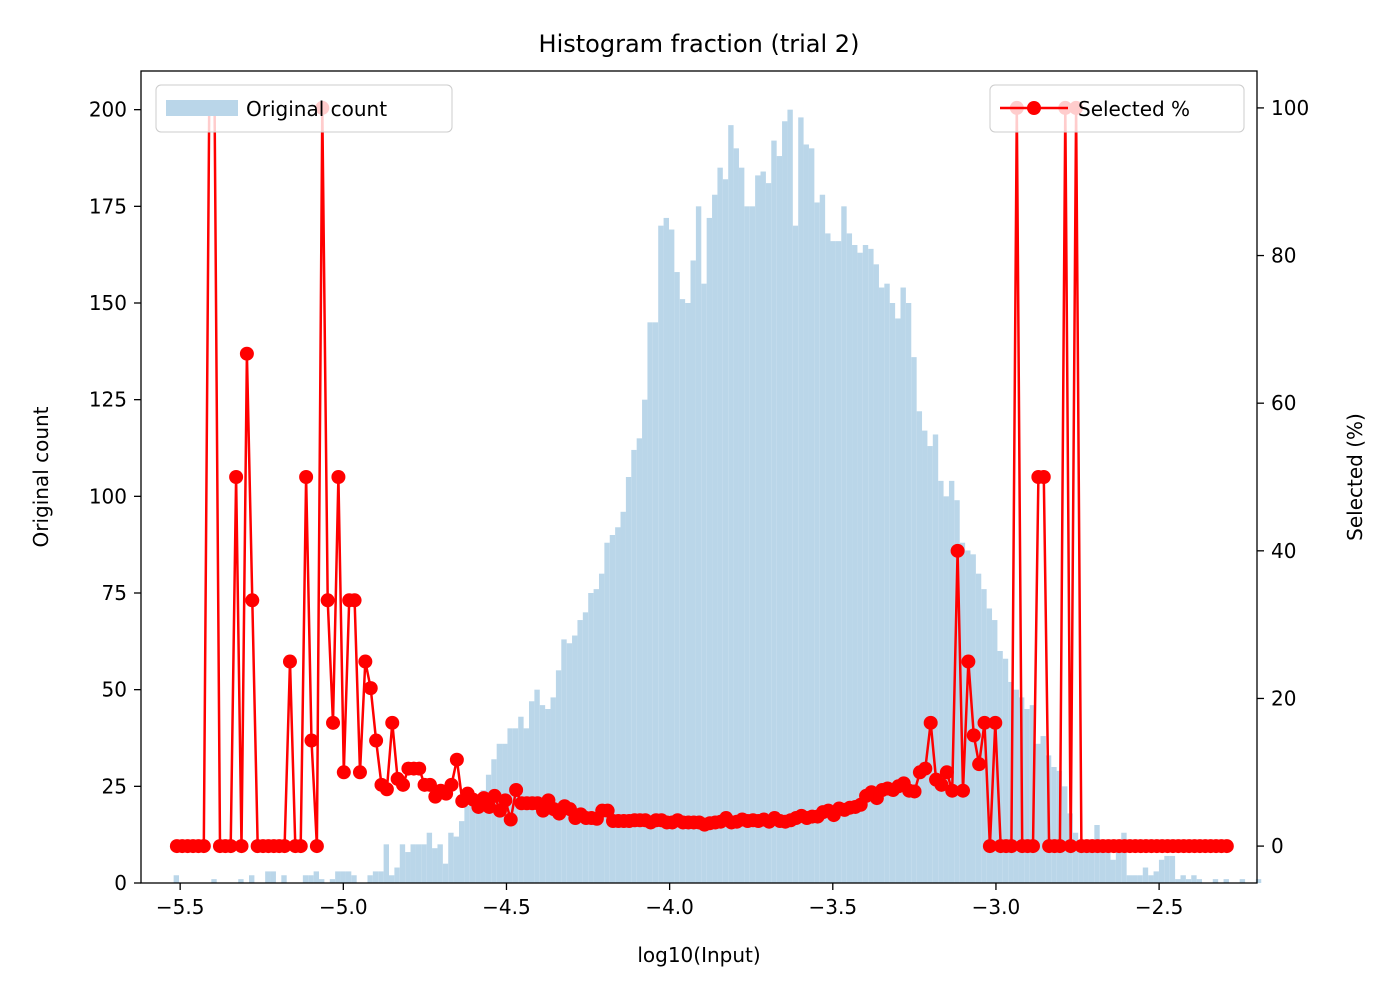 The width and height of the screenshot is (1400, 1000). Describe the element at coordinates (1277, 846) in the screenshot. I see `right-y-tick-label: 0` at that location.